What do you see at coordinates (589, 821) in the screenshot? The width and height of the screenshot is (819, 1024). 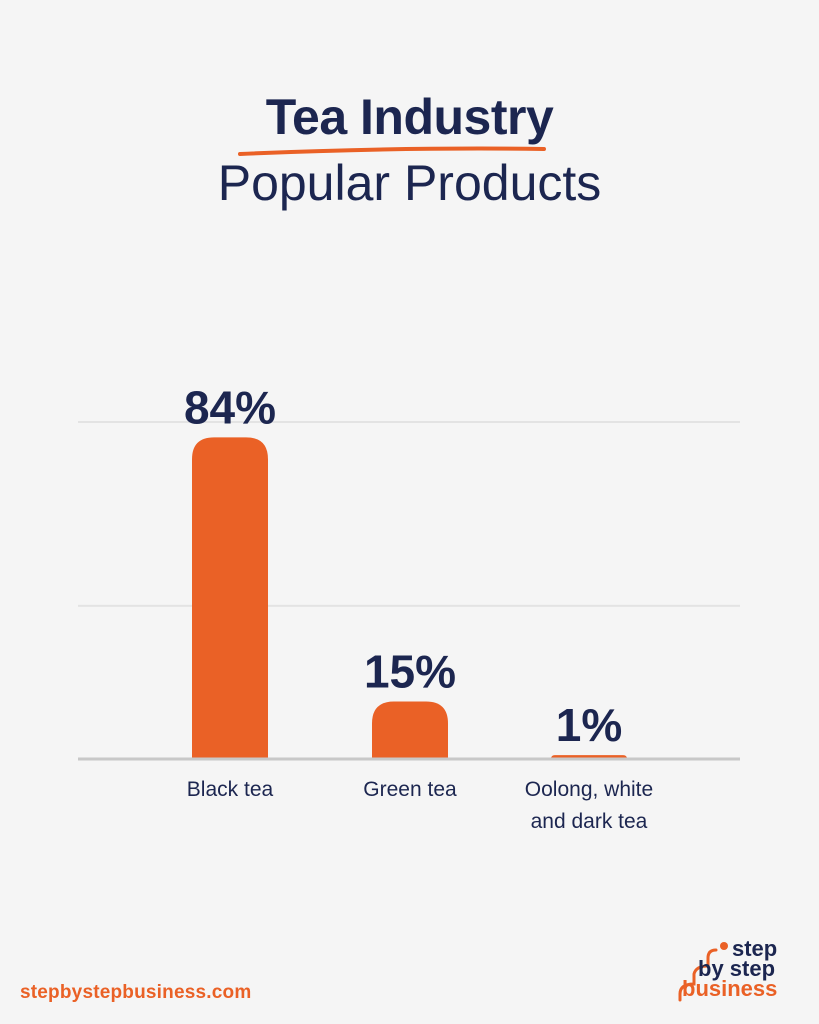 I see `category-label-2-line-1: and dark tea` at bounding box center [589, 821].